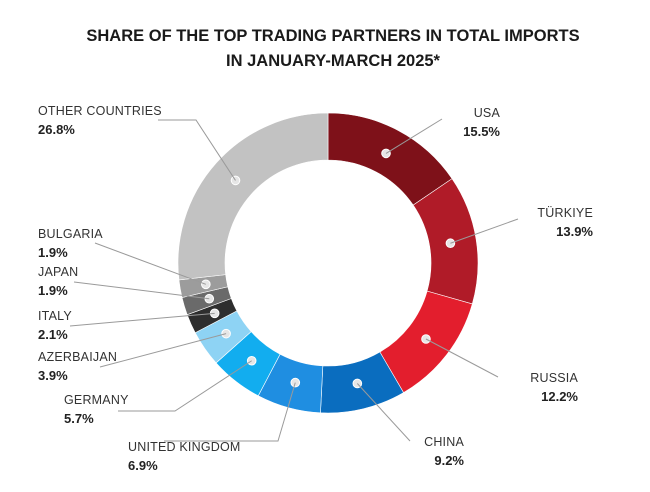  Describe the element at coordinates (484, 231) in the screenshot. I see `leader-t-rkiye` at that location.